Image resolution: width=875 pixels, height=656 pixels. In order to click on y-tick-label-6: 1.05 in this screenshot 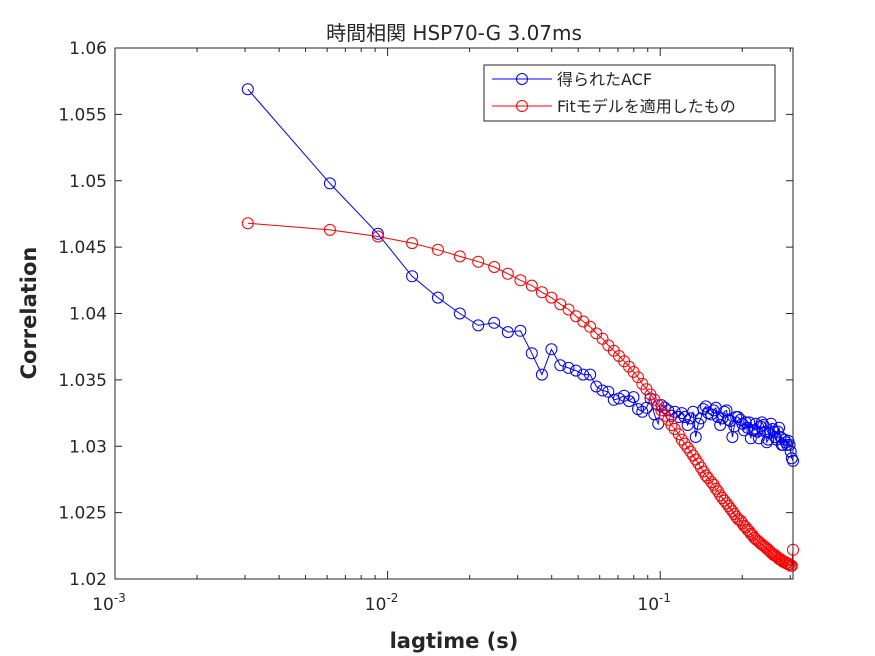, I will do `click(88, 182)`.